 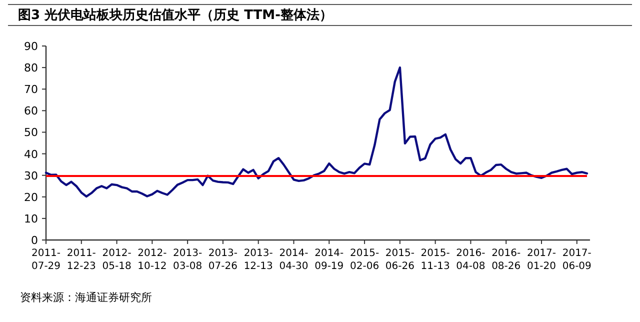 What do you see at coordinates (31, 219) in the screenshot?
I see `y-tick-label: 10` at bounding box center [31, 219].